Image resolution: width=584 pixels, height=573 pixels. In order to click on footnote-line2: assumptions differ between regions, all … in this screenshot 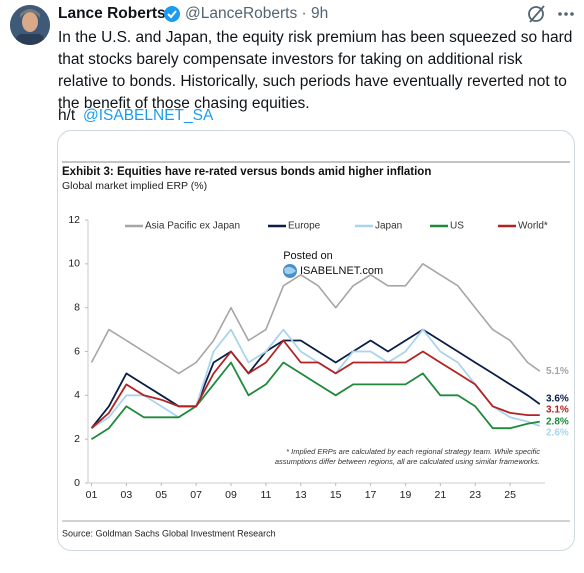, I will do `click(407, 461)`.